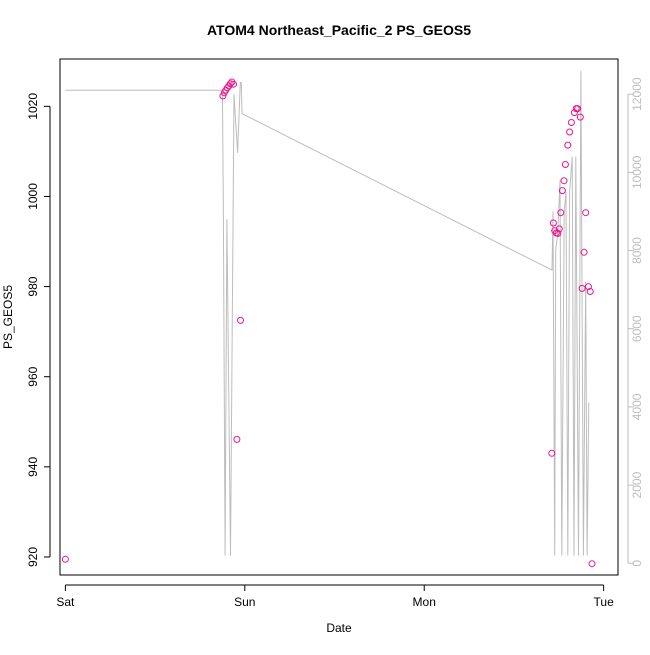  I want to click on y-tick-label: 920, so click(33, 557).